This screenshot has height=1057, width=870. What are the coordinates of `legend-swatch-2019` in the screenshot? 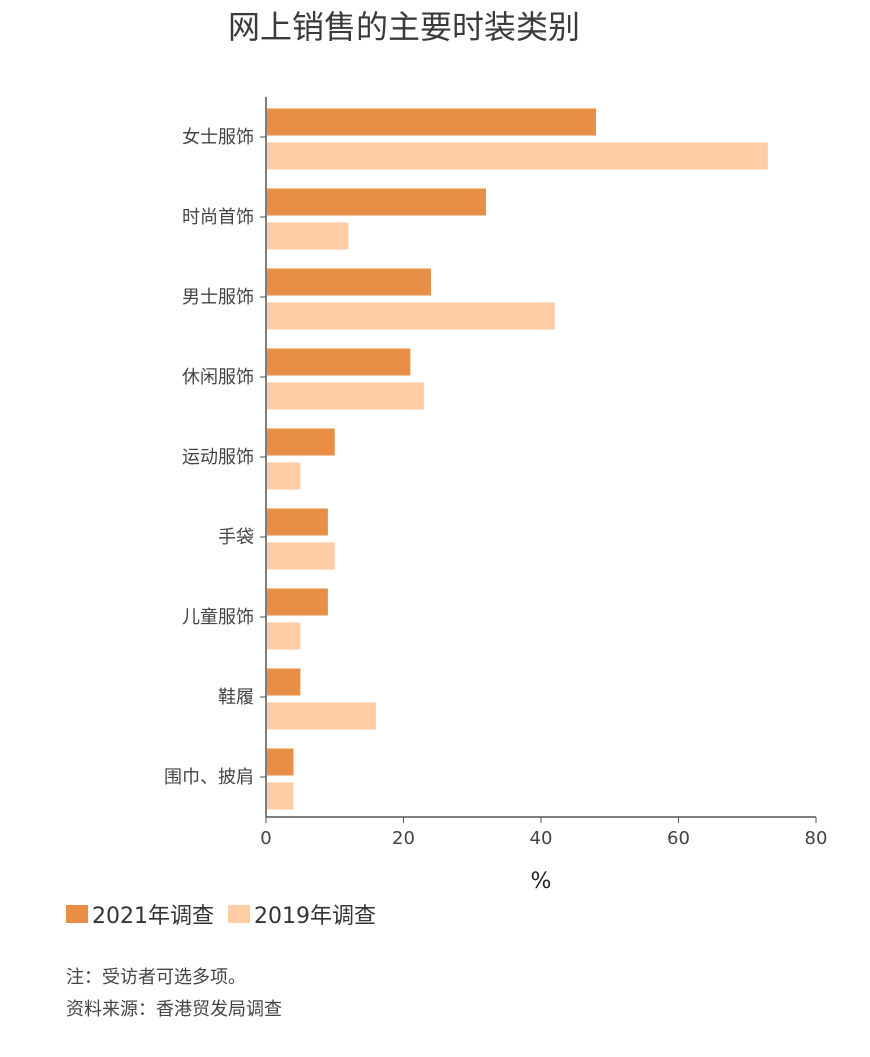 It's located at (239, 914).